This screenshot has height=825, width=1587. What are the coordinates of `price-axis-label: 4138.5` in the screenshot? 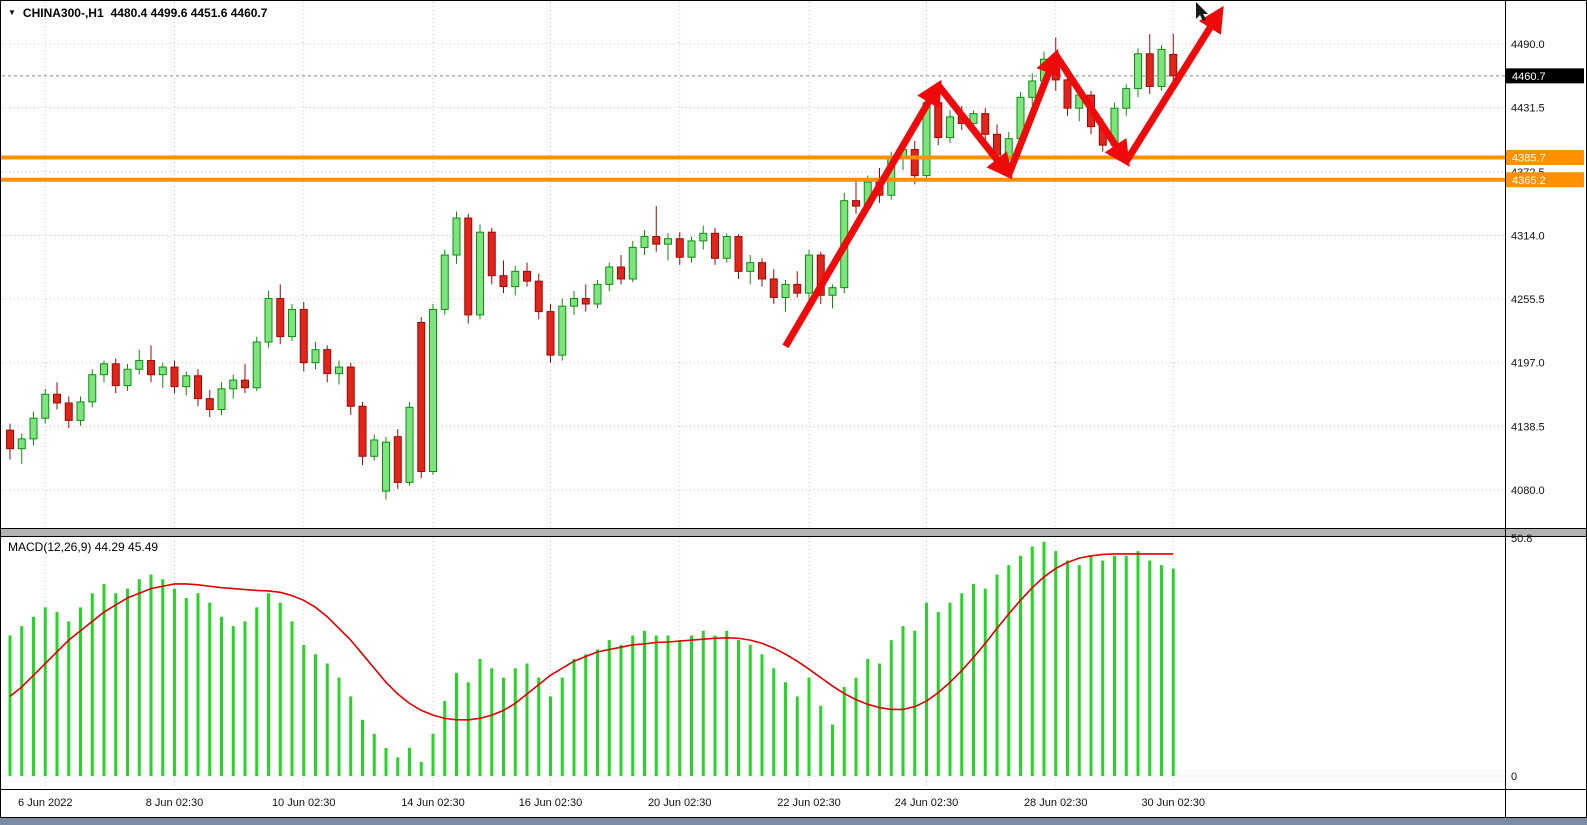 It's located at (1528, 427).